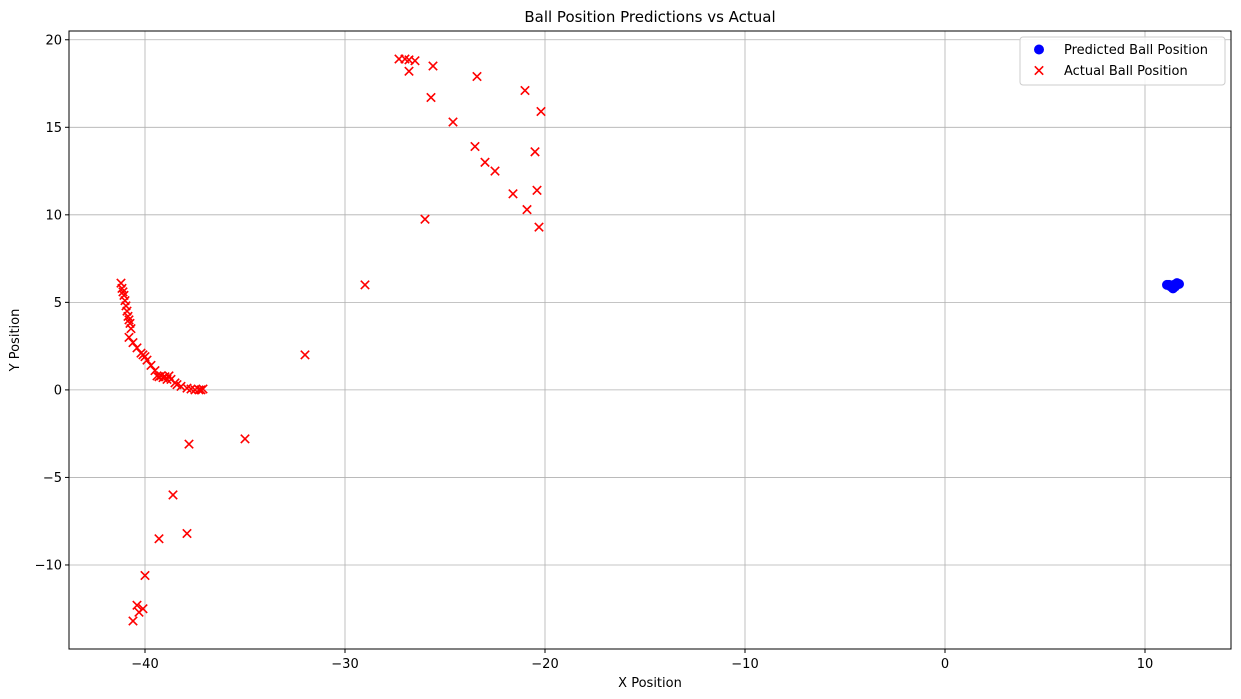 The width and height of the screenshot is (1241, 699). Describe the element at coordinates (53, 215) in the screenshot. I see `y-tick-label: 10` at that location.